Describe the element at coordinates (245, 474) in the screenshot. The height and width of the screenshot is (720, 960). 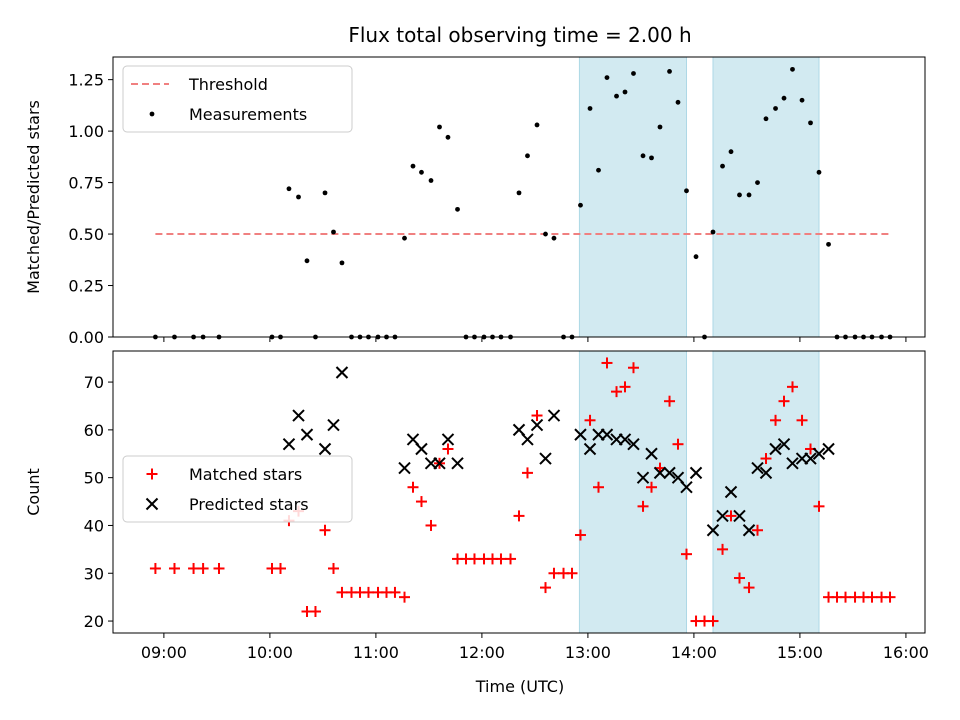
I see `legend-entry-label: Matched stars` at that location.